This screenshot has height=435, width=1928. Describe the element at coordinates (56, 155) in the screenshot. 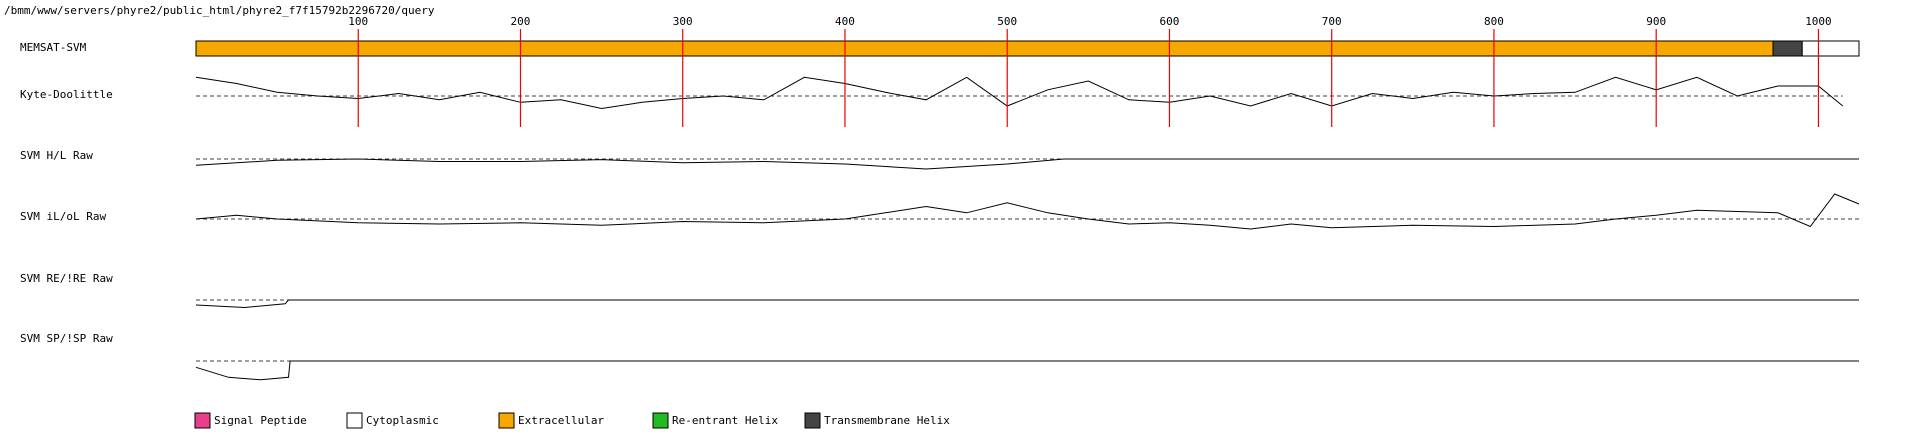

I see `track-label: SVM H/L Raw` at that location.